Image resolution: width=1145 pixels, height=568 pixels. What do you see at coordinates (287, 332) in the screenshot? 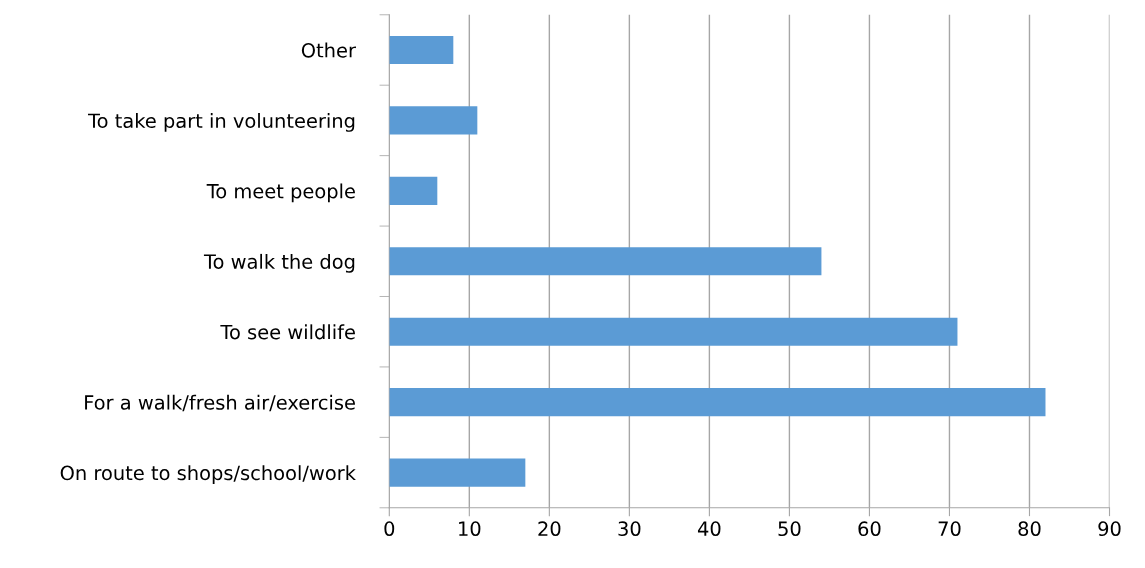
I see `y-tick-label: To see wildlife` at bounding box center [287, 332].